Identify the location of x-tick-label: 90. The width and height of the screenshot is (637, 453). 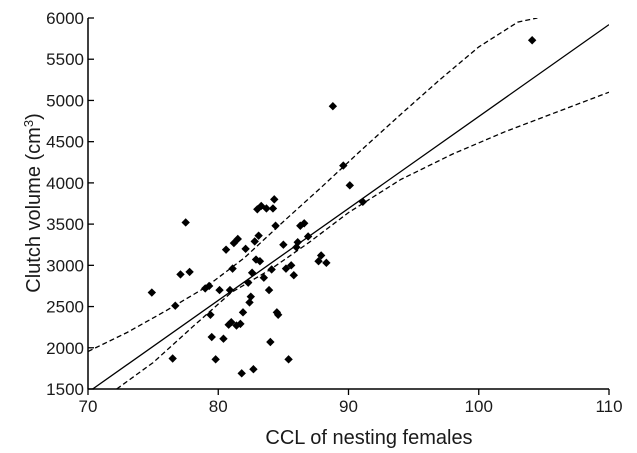
(348, 406).